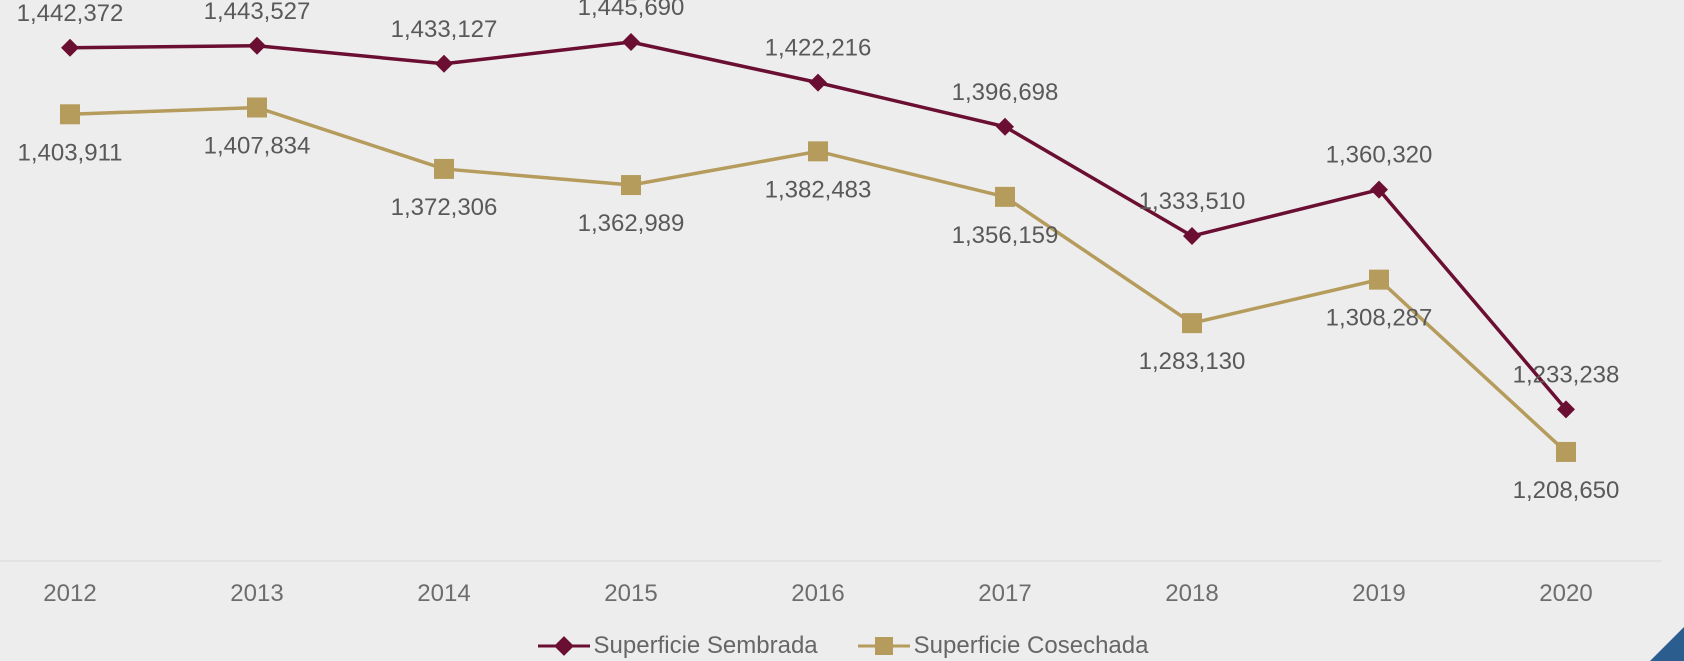  I want to click on legend-item-sembrada: Superficie Sembrada, so click(677, 646).